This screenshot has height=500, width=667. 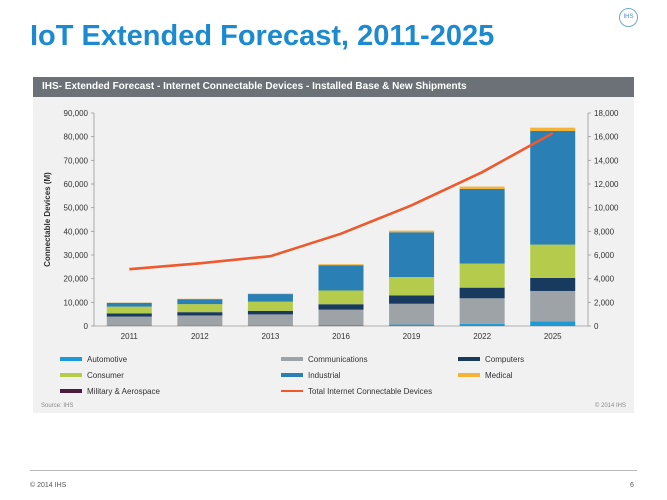 I want to click on y-tick-label: 70,000, so click(x=76, y=160).